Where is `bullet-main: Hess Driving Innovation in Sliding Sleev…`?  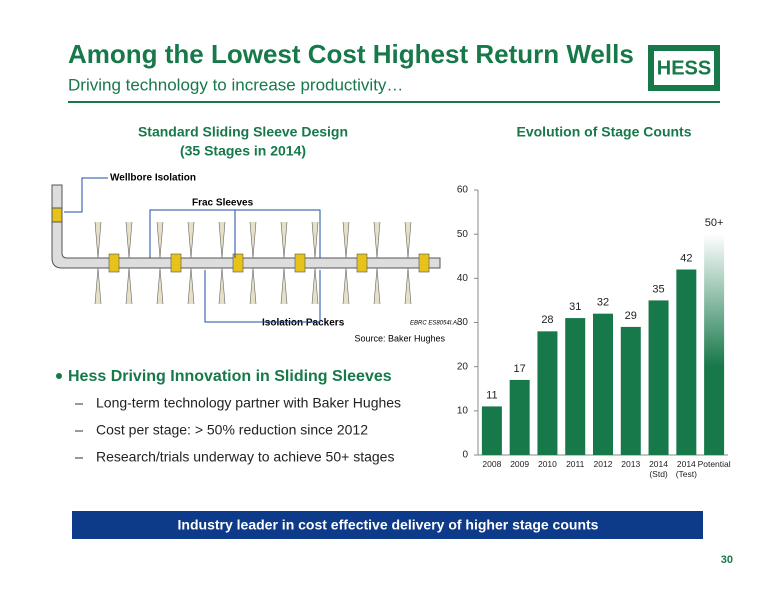 bullet-main: Hess Driving Innovation in Sliding Sleev… is located at coordinates (230, 376).